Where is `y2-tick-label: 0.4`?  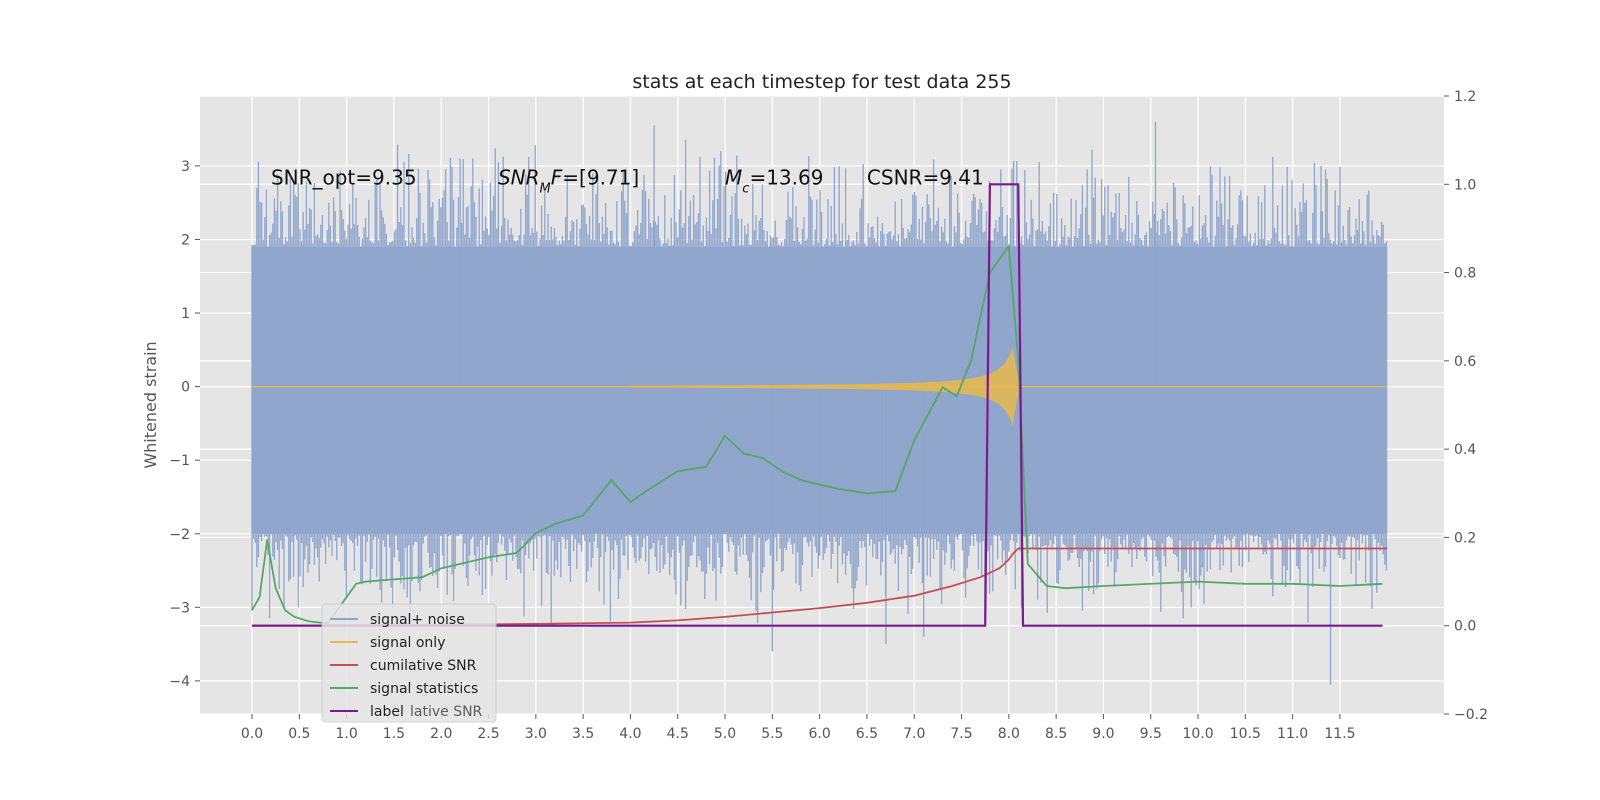 y2-tick-label: 0.4 is located at coordinates (1465, 450).